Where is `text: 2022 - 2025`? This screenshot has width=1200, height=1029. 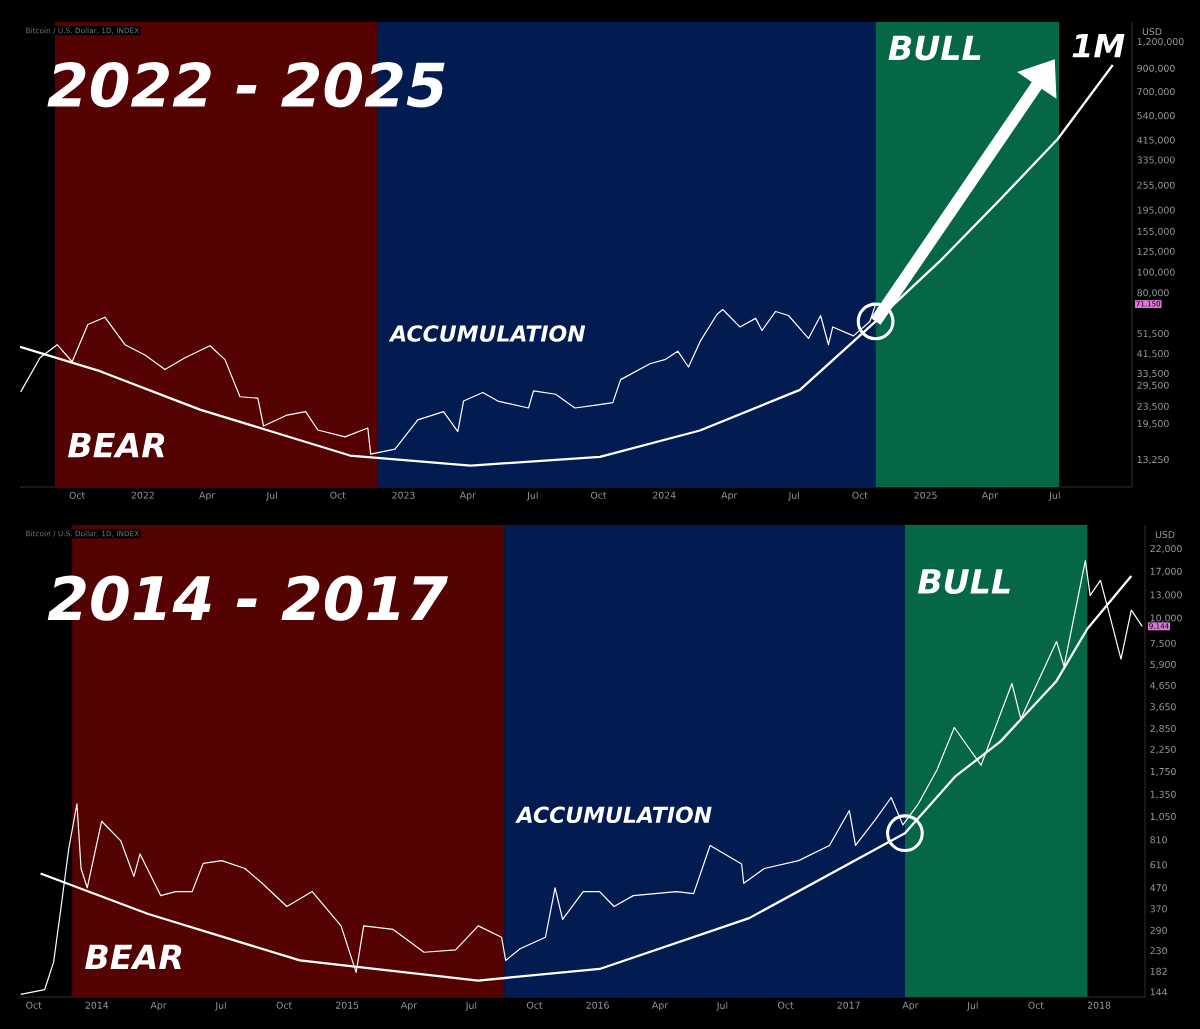
text: 2022 - 2025 is located at coordinates (246, 85).